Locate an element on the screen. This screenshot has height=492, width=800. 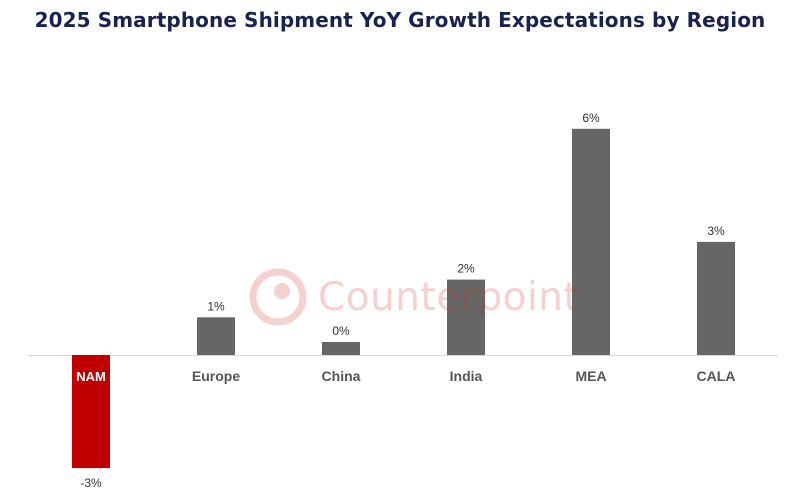
bar-nam is located at coordinates (91, 412).